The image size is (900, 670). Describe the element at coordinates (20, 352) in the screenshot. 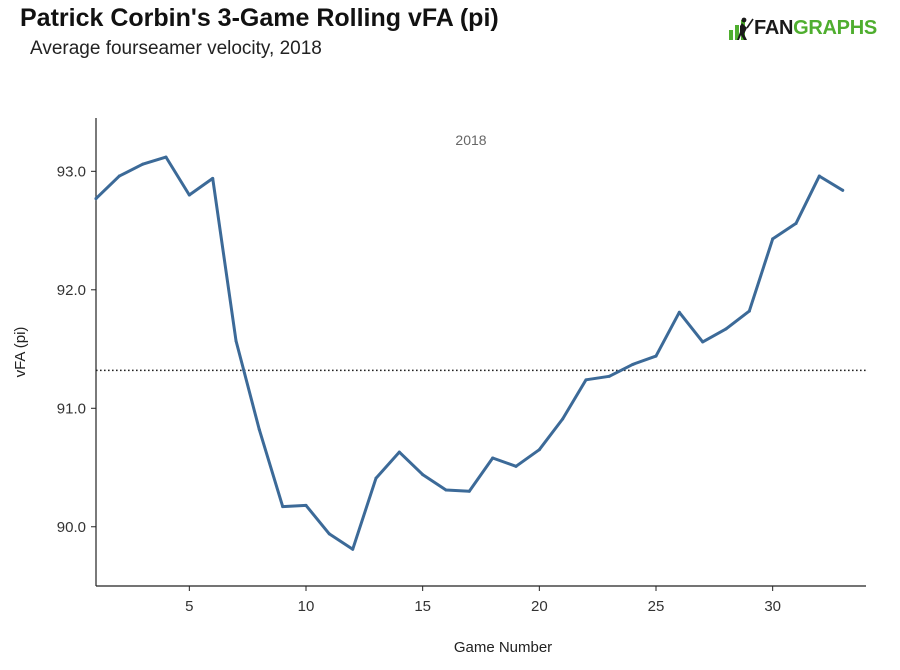

I see `y-axis-title: vFA (pi)` at that location.